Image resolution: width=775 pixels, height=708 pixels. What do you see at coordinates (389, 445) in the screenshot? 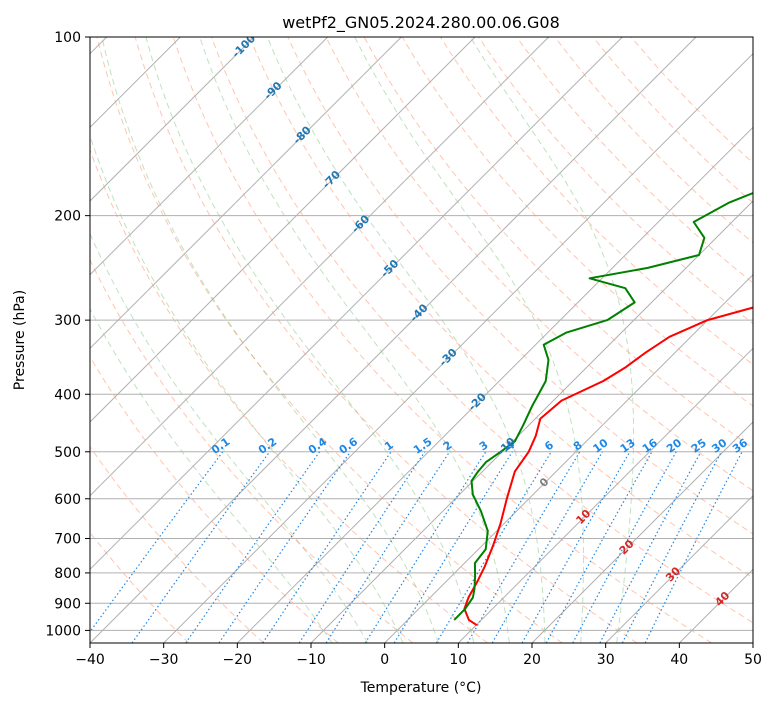
I see `mixing-ratio-label: 1` at bounding box center [389, 445].